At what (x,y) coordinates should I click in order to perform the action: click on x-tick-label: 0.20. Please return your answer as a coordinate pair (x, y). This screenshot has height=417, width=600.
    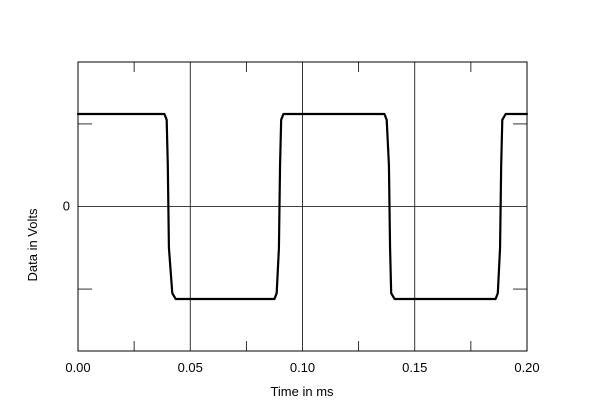
    Looking at the image, I should click on (526, 367).